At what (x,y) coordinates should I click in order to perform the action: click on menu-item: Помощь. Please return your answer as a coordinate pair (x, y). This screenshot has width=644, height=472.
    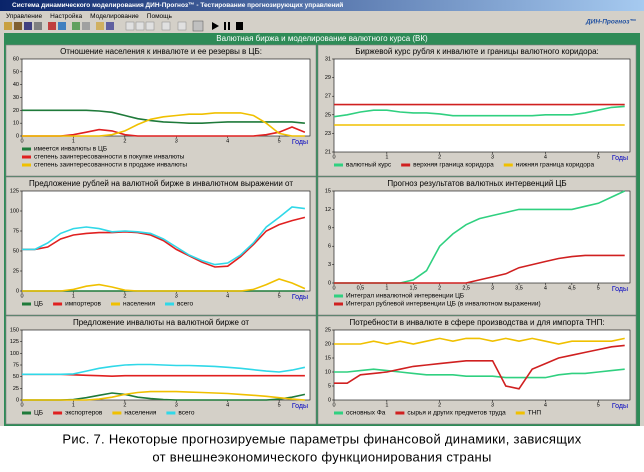
    Looking at the image, I should click on (160, 16).